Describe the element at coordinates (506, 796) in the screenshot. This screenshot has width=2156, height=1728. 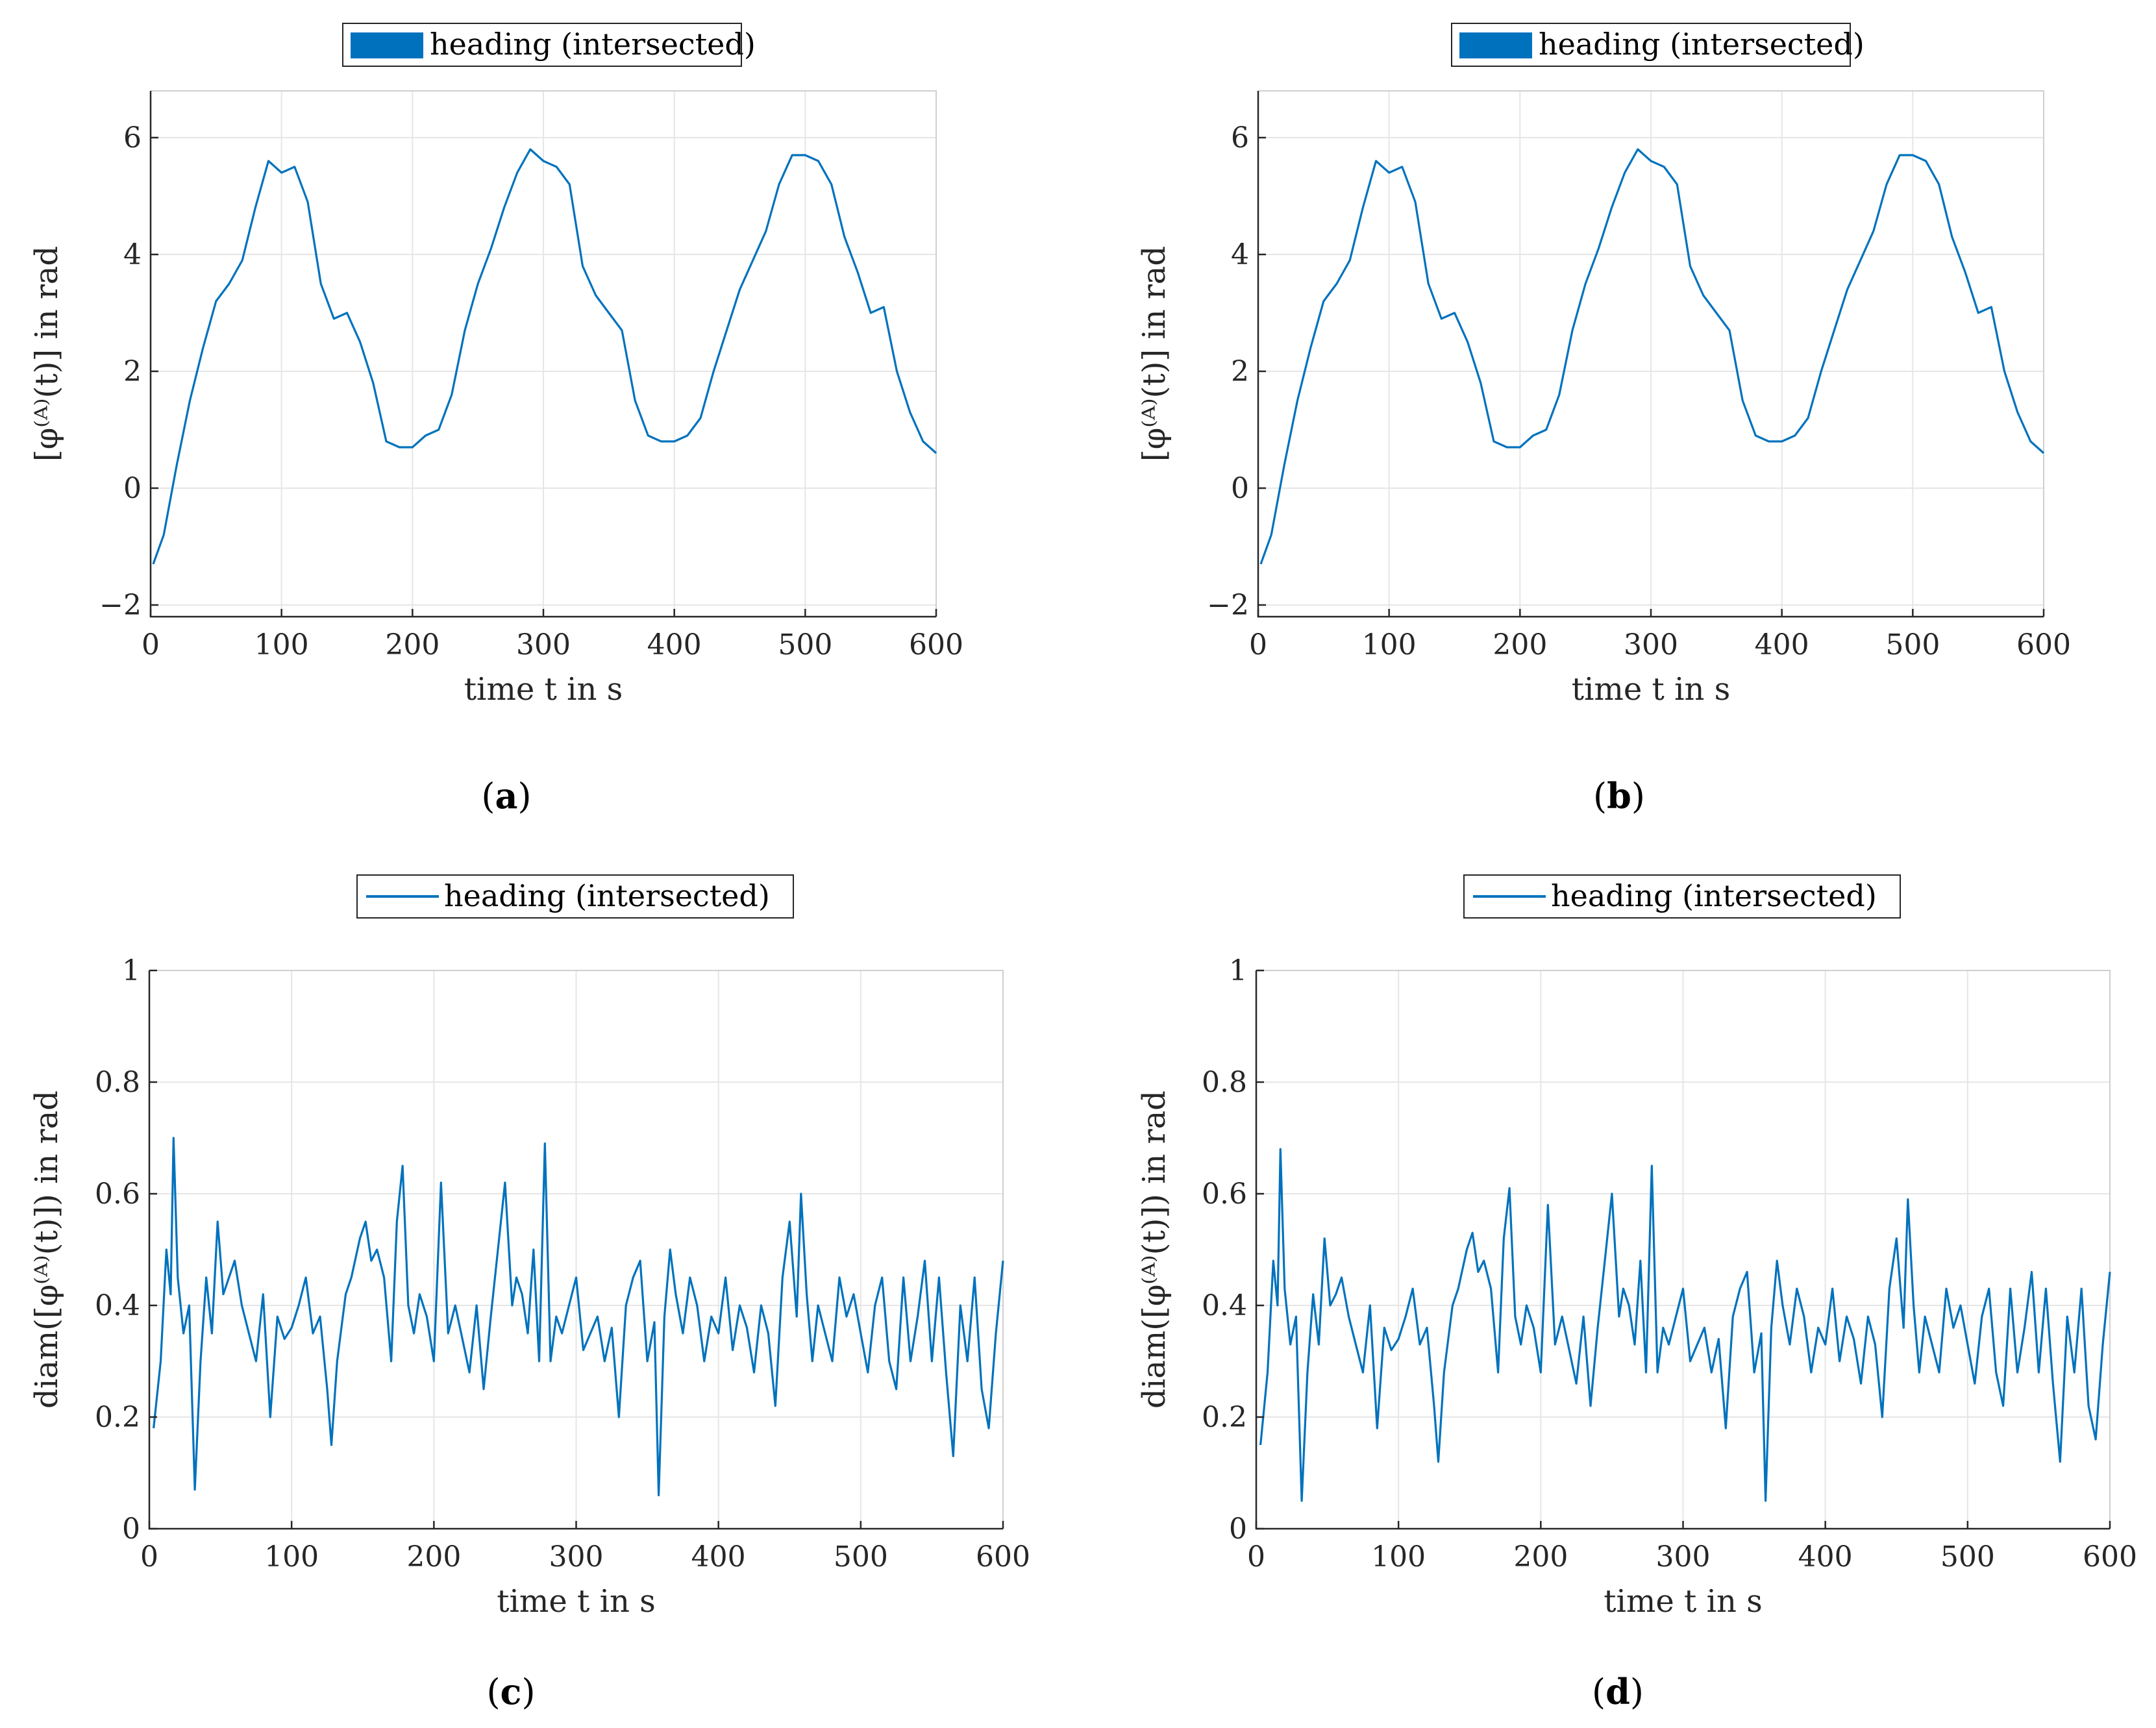
I see `panel-caption: (a)` at that location.